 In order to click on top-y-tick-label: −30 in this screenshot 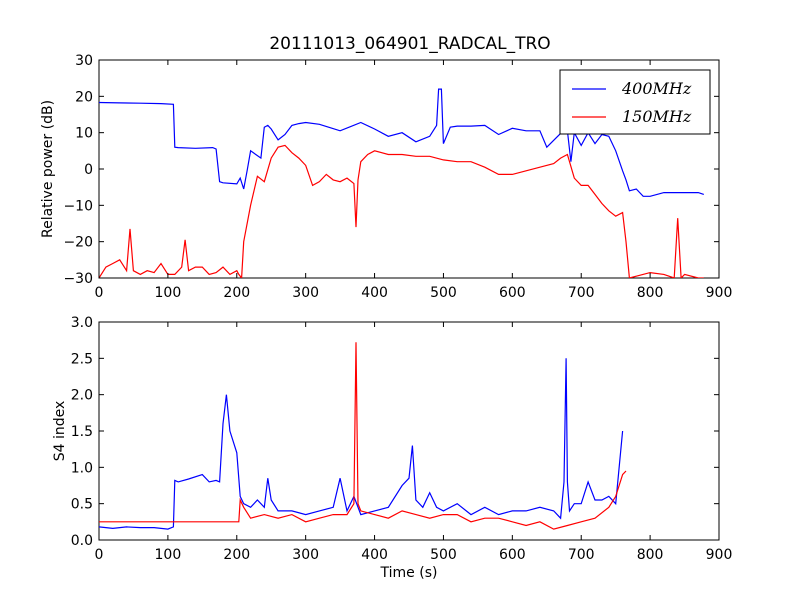, I will do `click(78, 279)`.